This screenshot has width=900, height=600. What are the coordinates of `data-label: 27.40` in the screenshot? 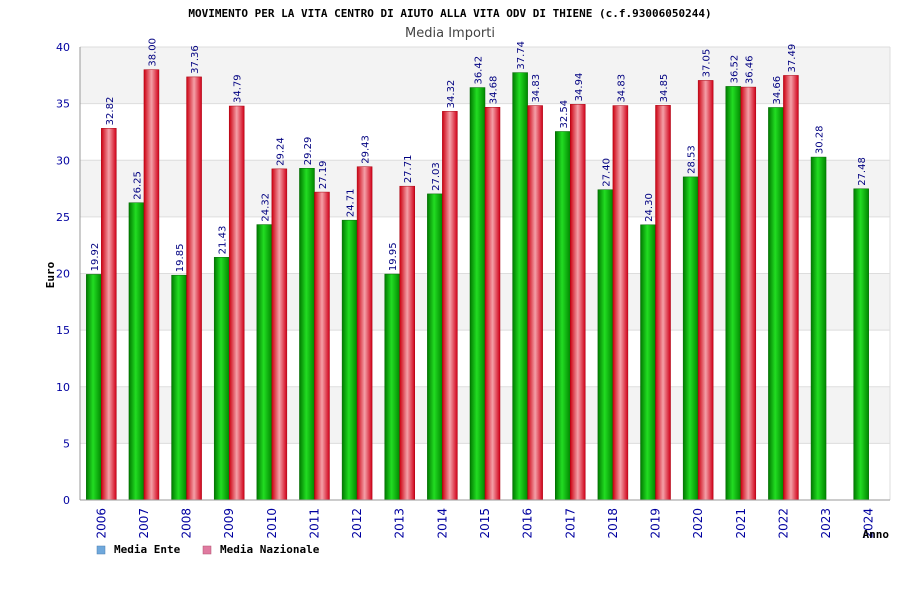 It's located at (606, 172).